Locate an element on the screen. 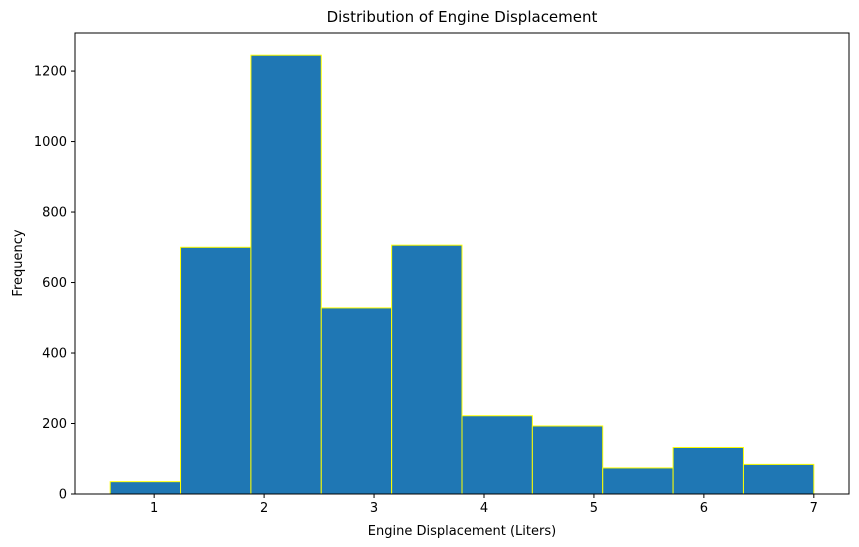 Image resolution: width=859 pixels, height=547 pixels. x-tick-label-5: 6 is located at coordinates (704, 508).